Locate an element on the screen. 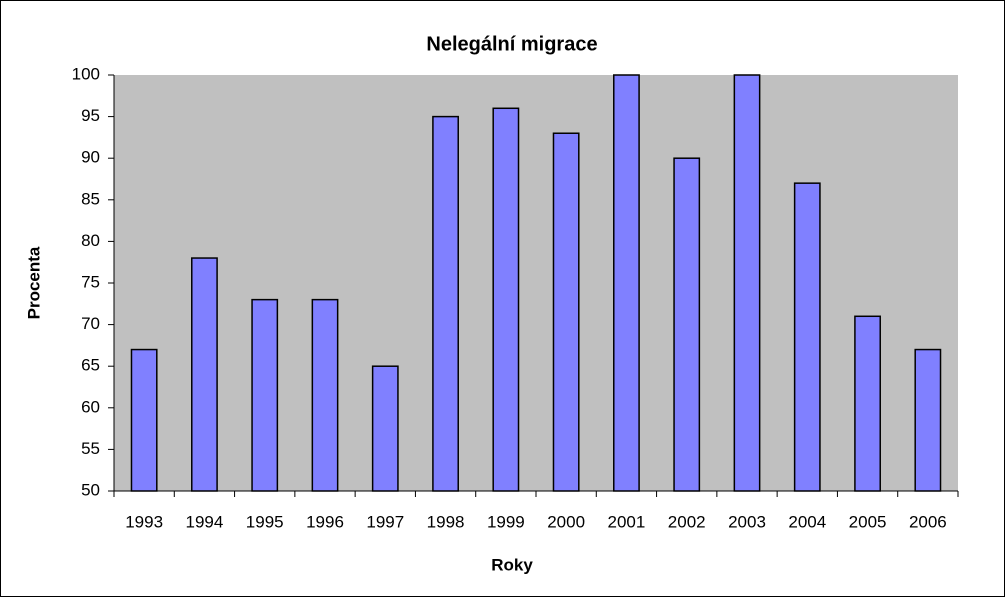  y-tick-label: 95 is located at coordinates (90, 115).